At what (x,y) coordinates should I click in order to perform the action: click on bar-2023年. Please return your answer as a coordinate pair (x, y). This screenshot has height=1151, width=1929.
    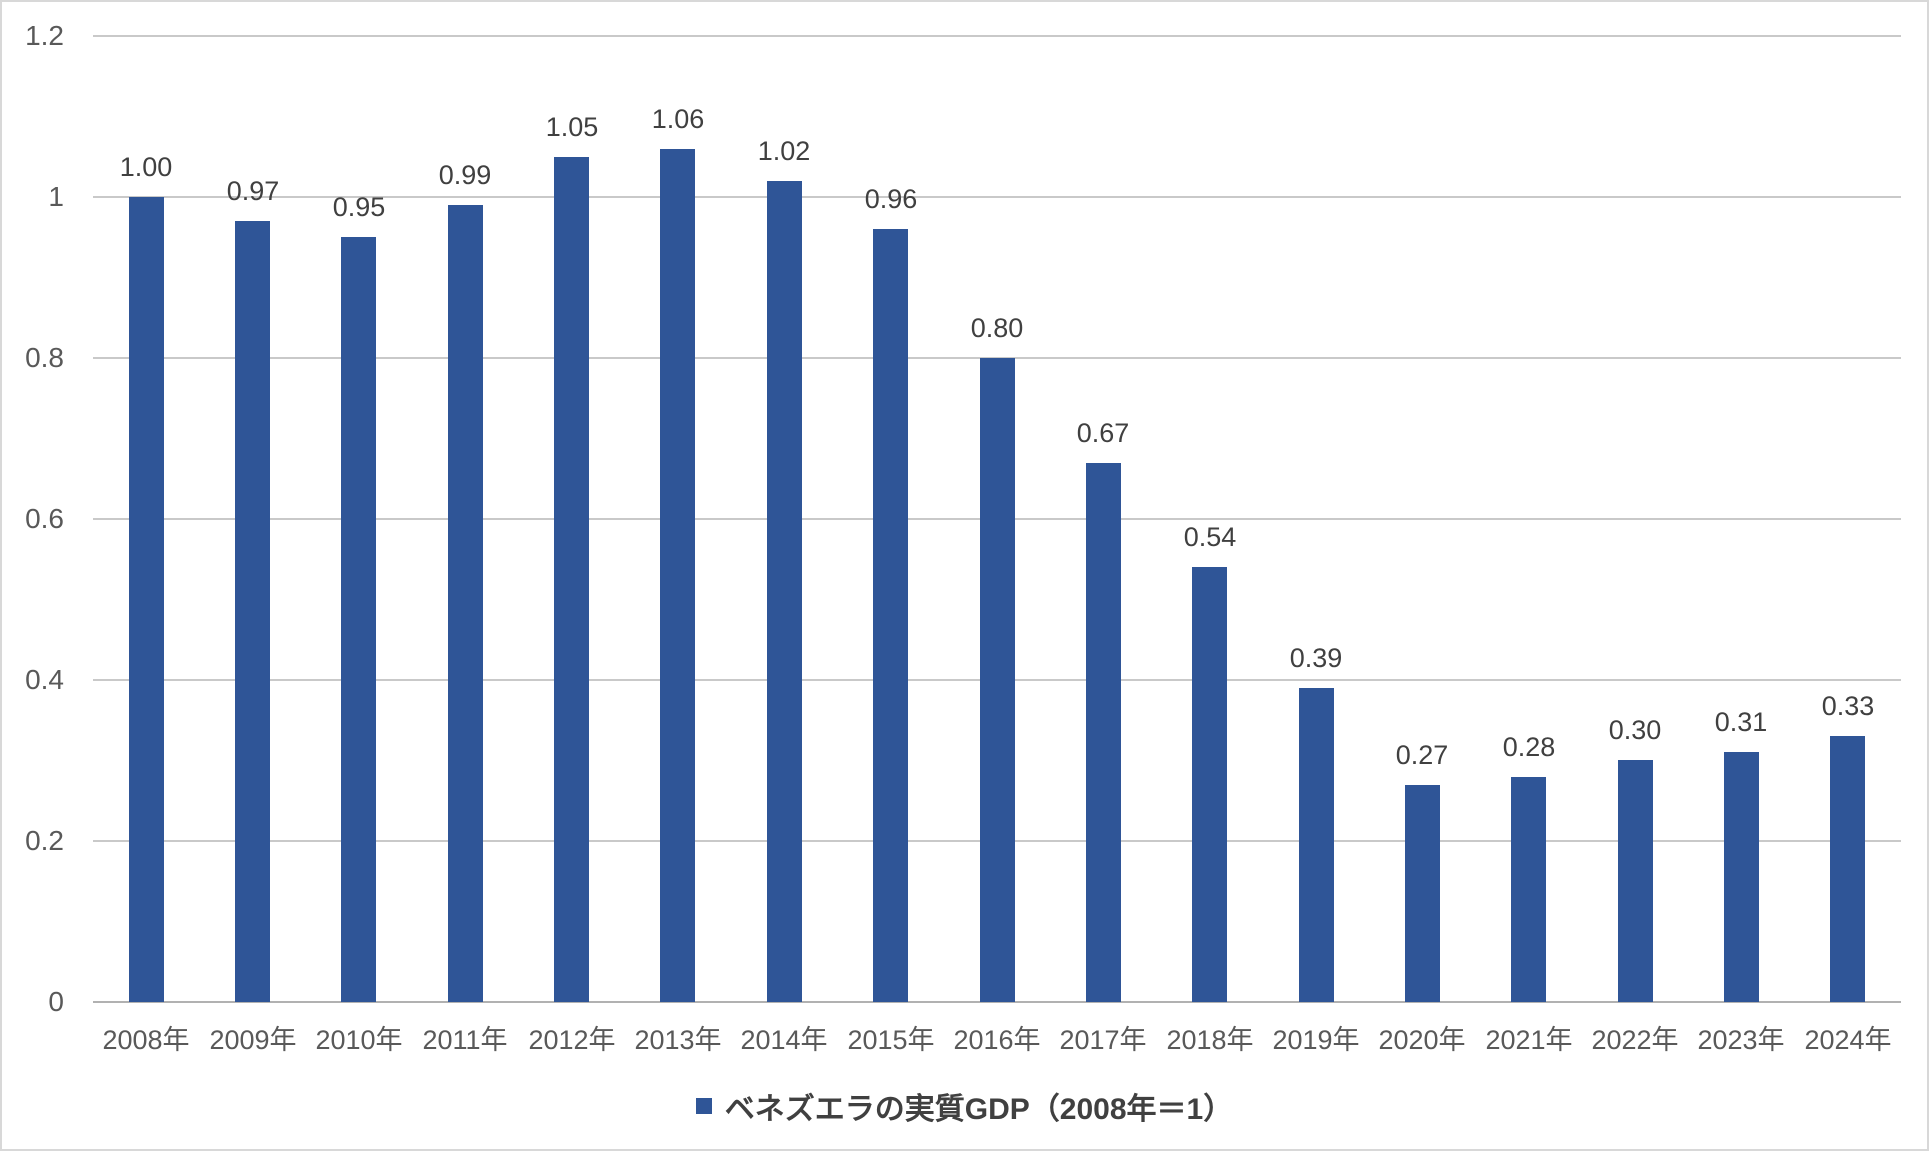
    Looking at the image, I should click on (1741, 877).